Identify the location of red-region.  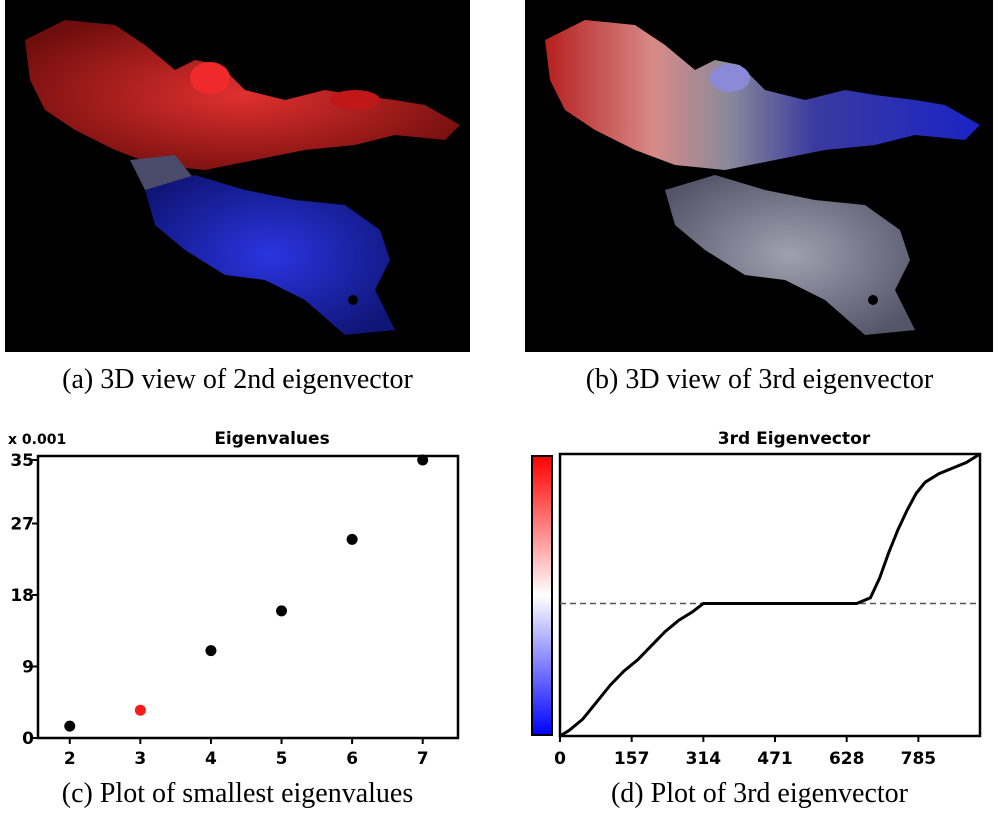
(242, 95).